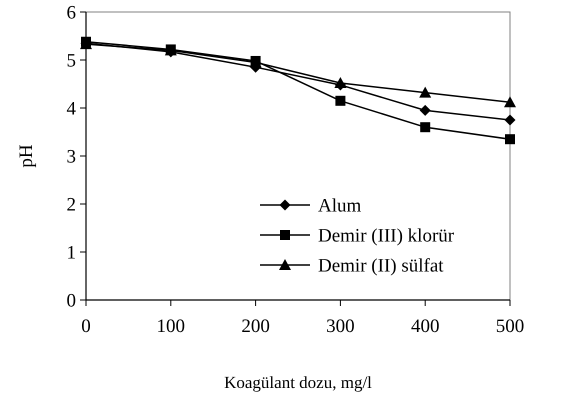 This screenshot has height=408, width=570. What do you see at coordinates (71, 253) in the screenshot?
I see `y-tick-label: 1` at bounding box center [71, 253].